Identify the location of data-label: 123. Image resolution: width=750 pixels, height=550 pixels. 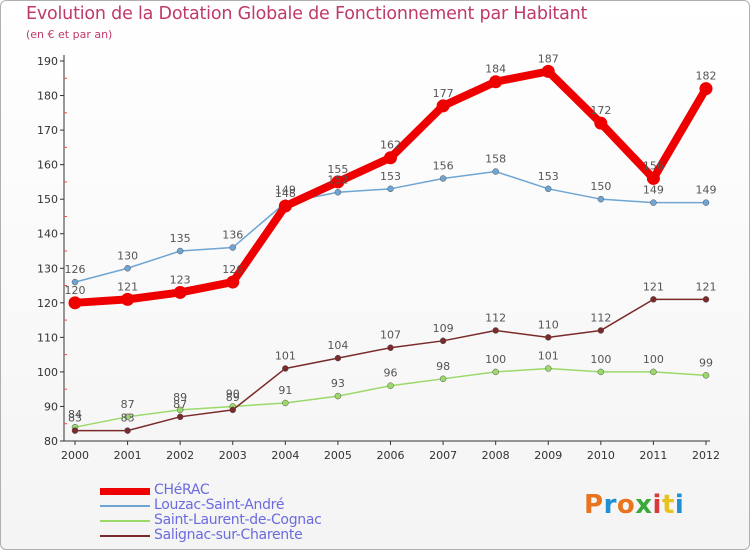
(180, 279).